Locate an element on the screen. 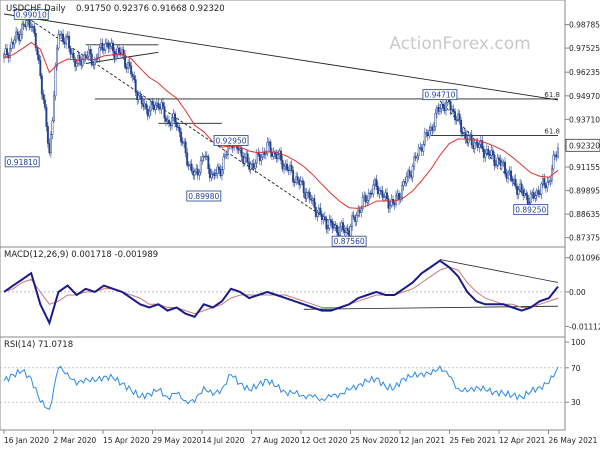  y-tick-label: 0.91155 is located at coordinates (584, 167).